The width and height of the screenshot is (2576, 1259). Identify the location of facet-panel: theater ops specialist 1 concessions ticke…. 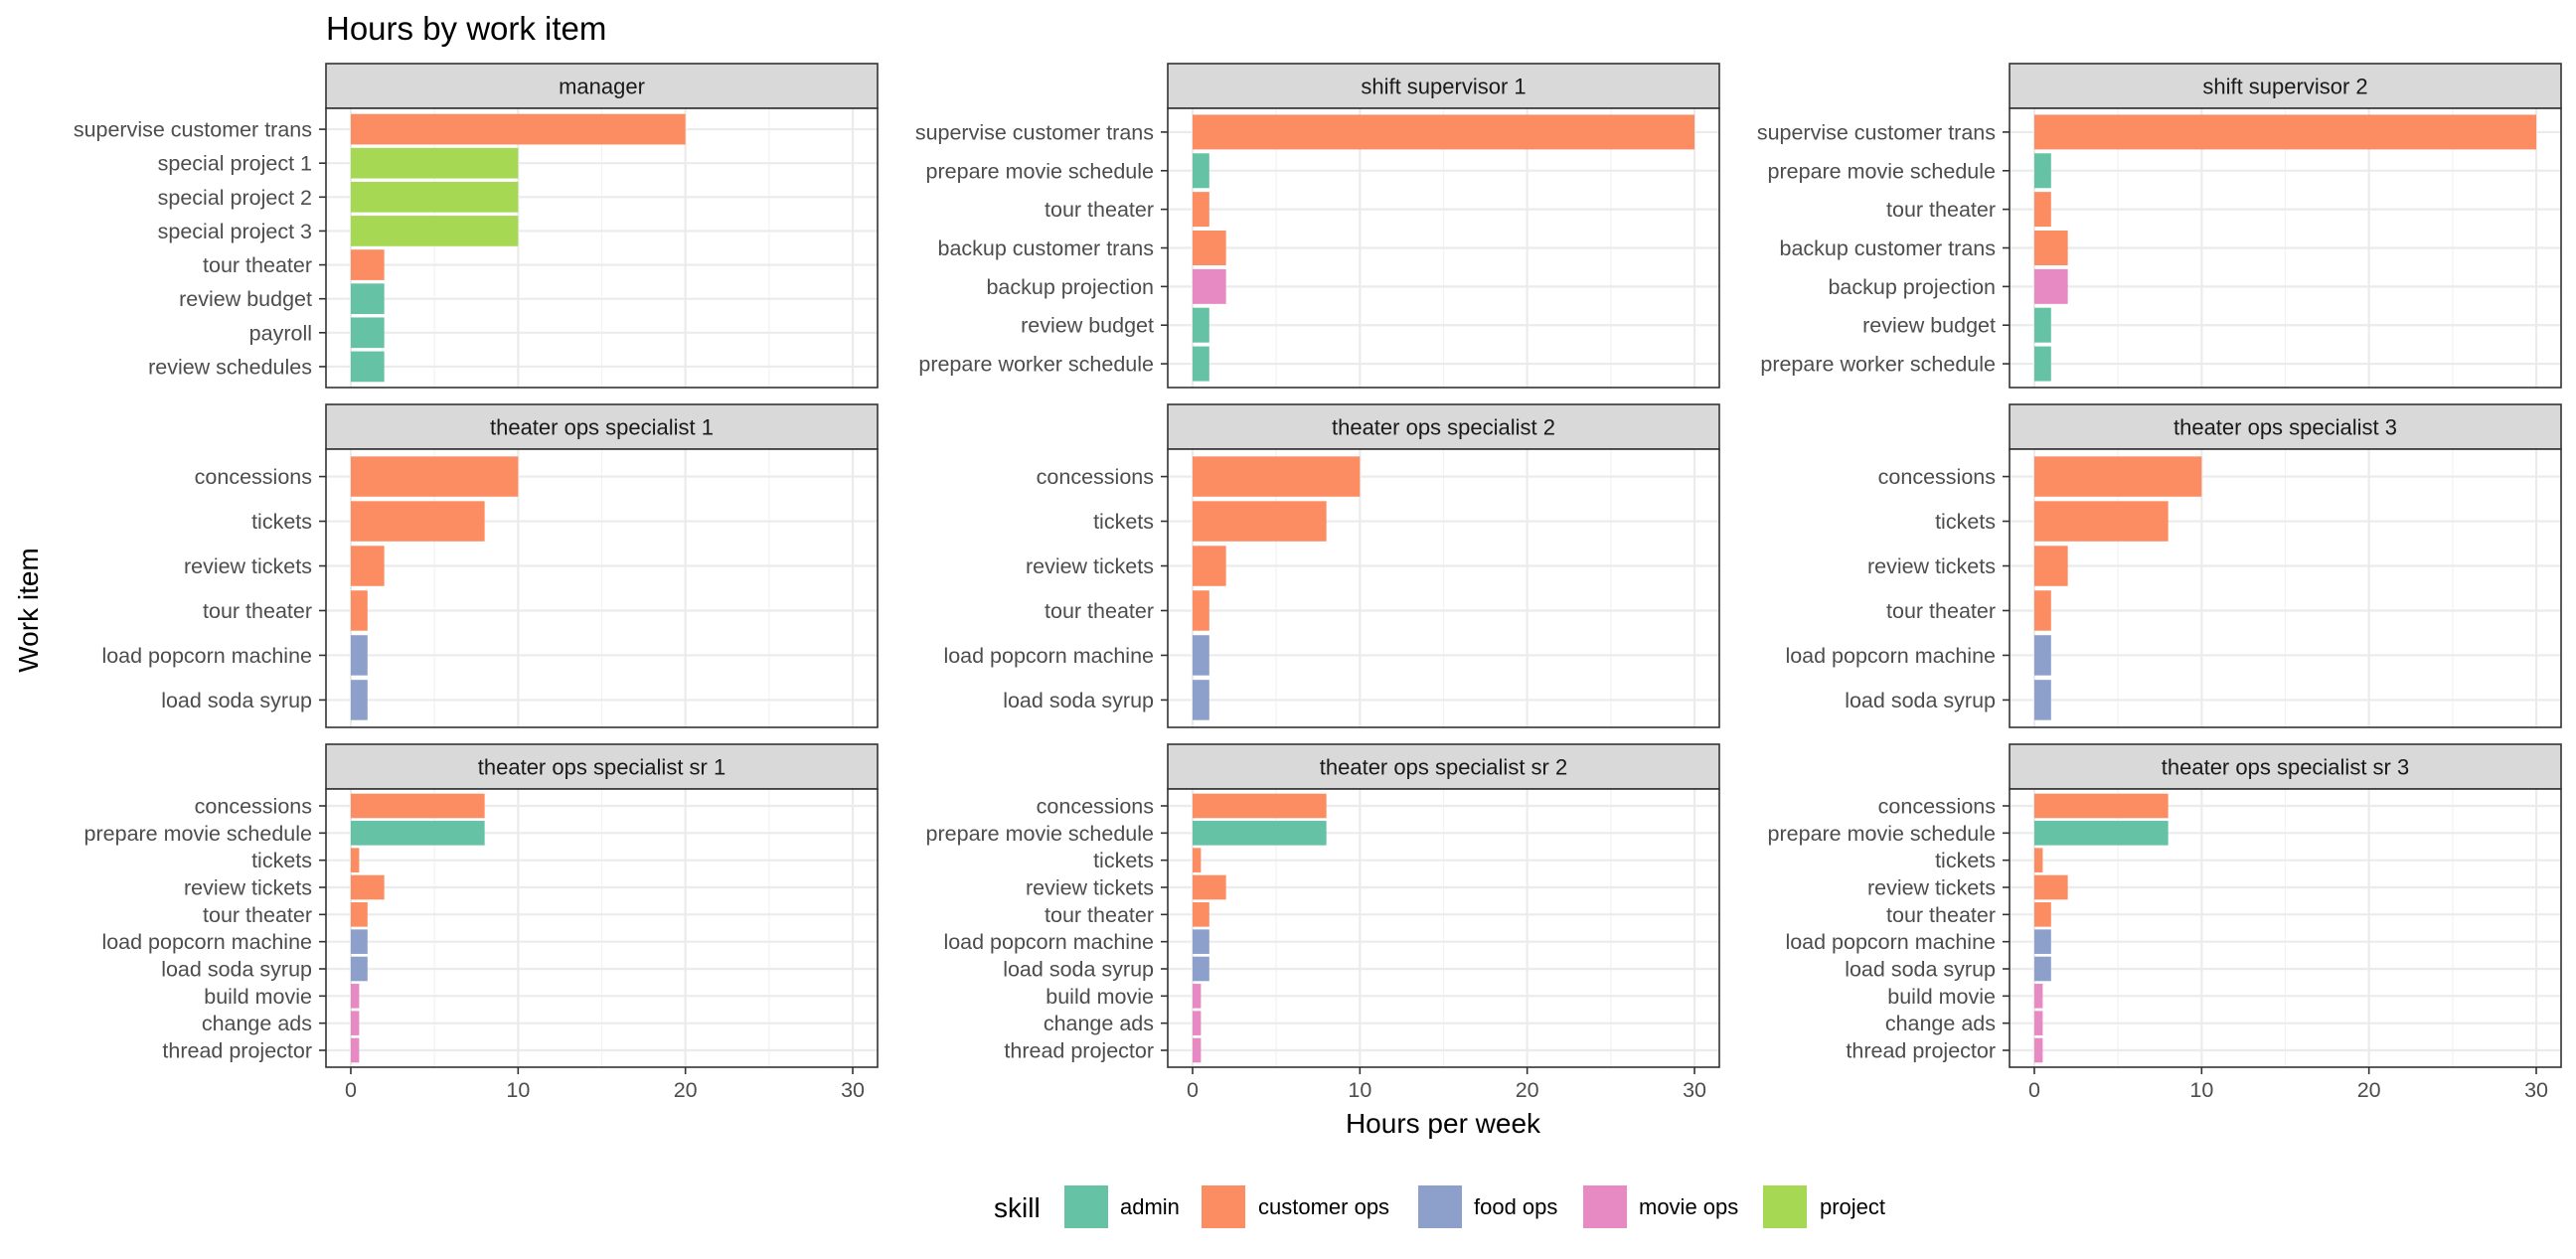
(490, 565).